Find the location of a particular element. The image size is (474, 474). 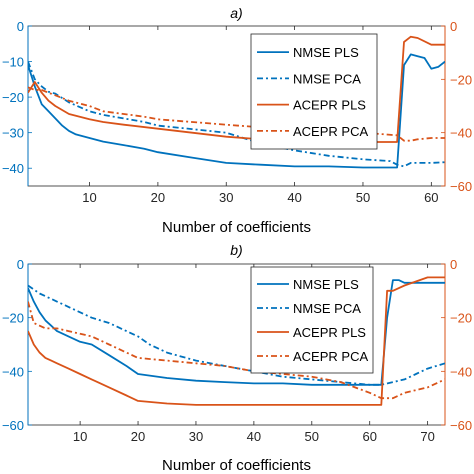

left-y-tick-label: −60 is located at coordinates (13, 425).